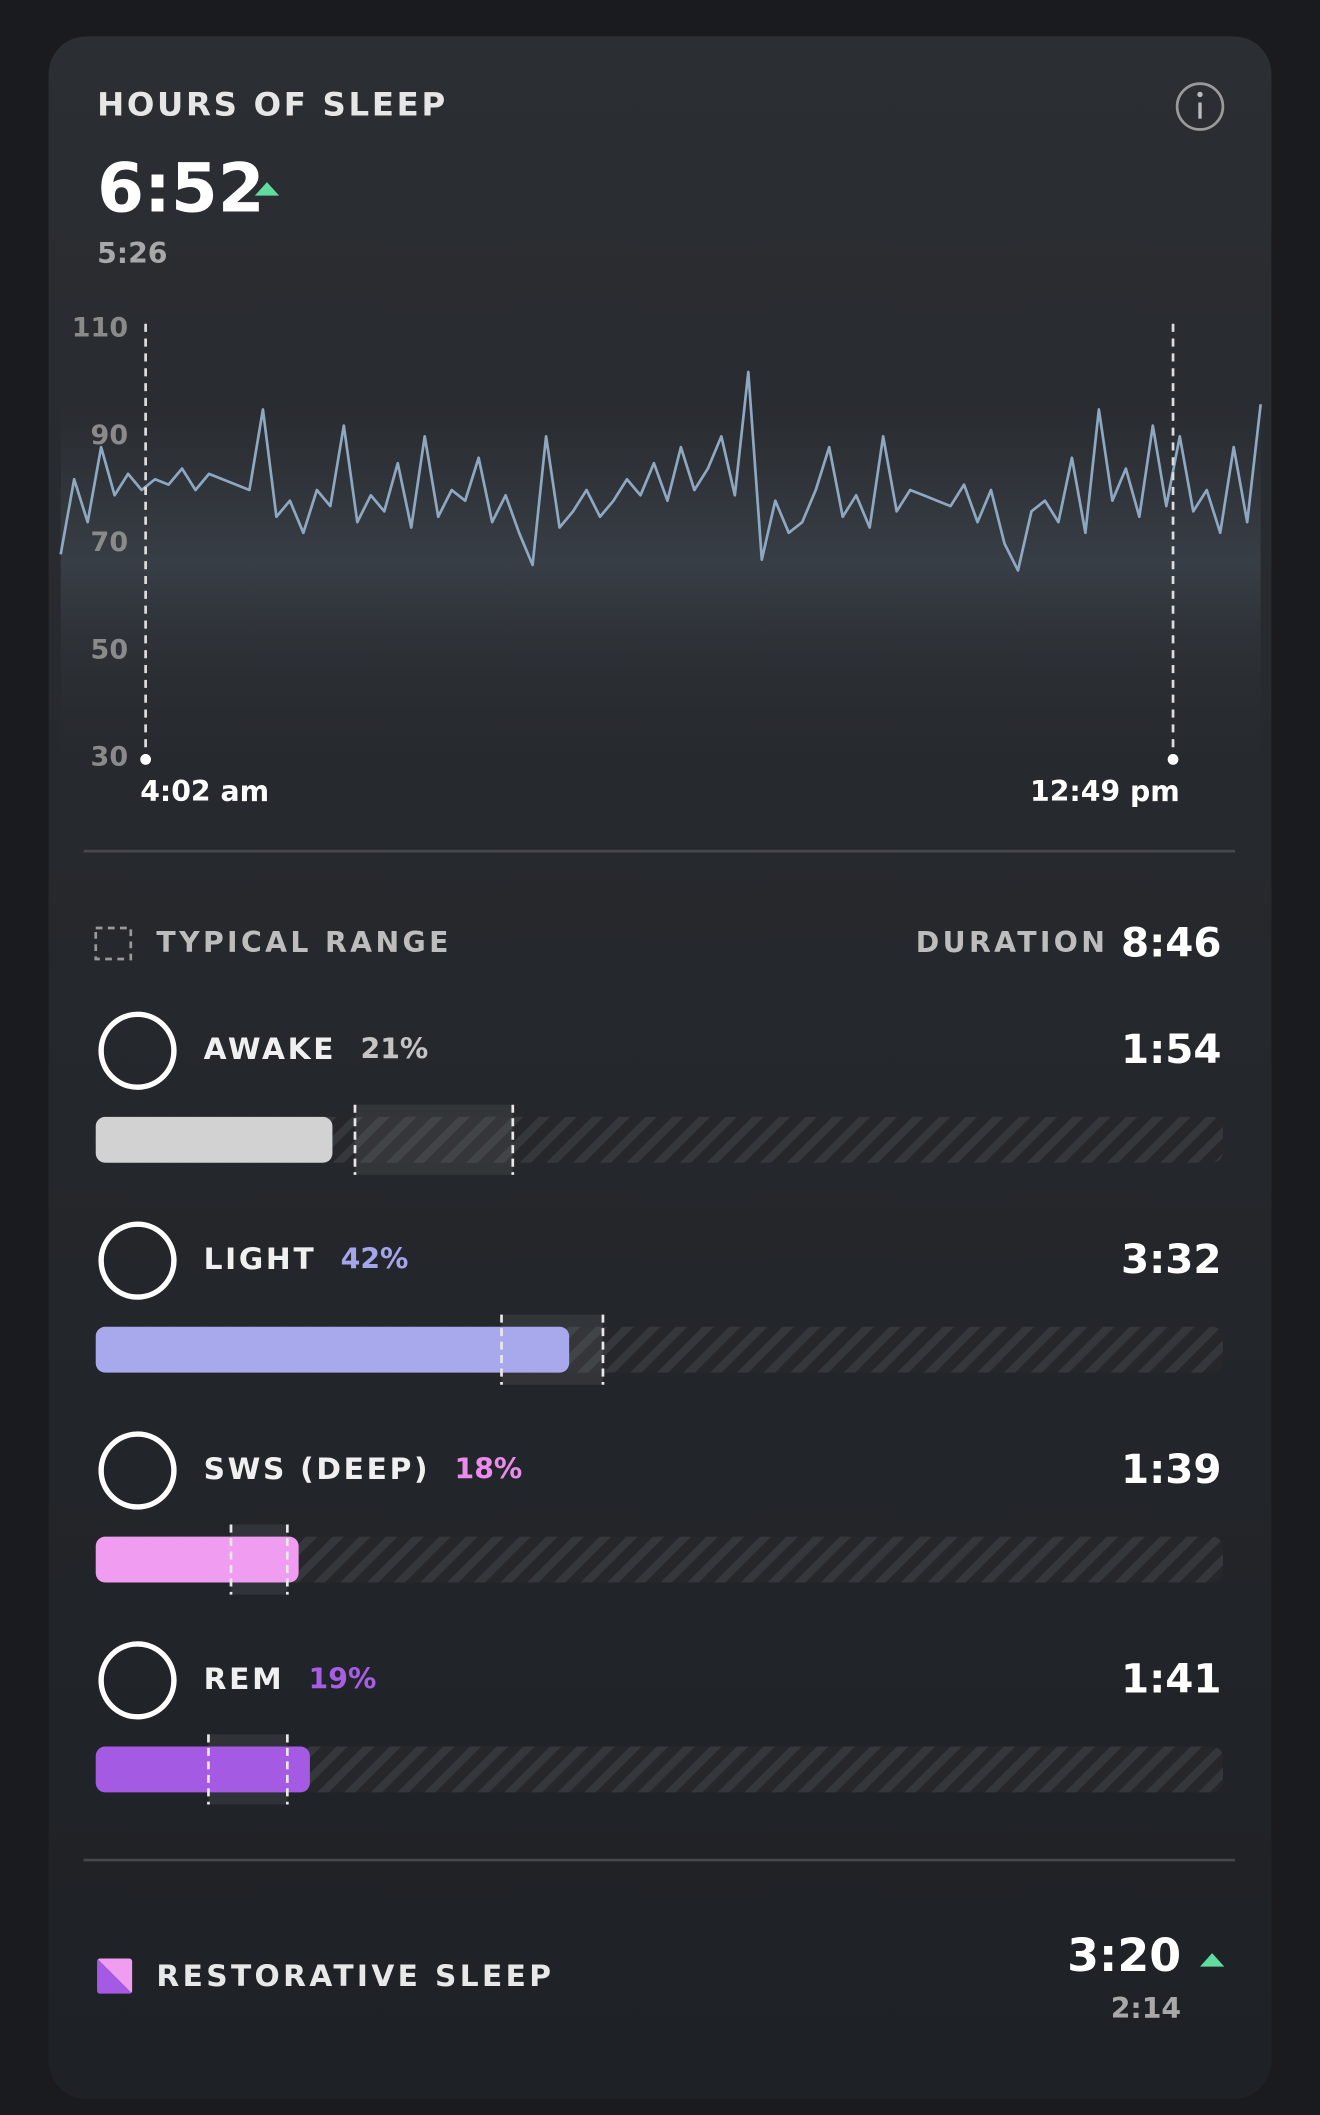 The image size is (1320, 2115). I want to click on stage-percent: 42%, so click(375, 1259).